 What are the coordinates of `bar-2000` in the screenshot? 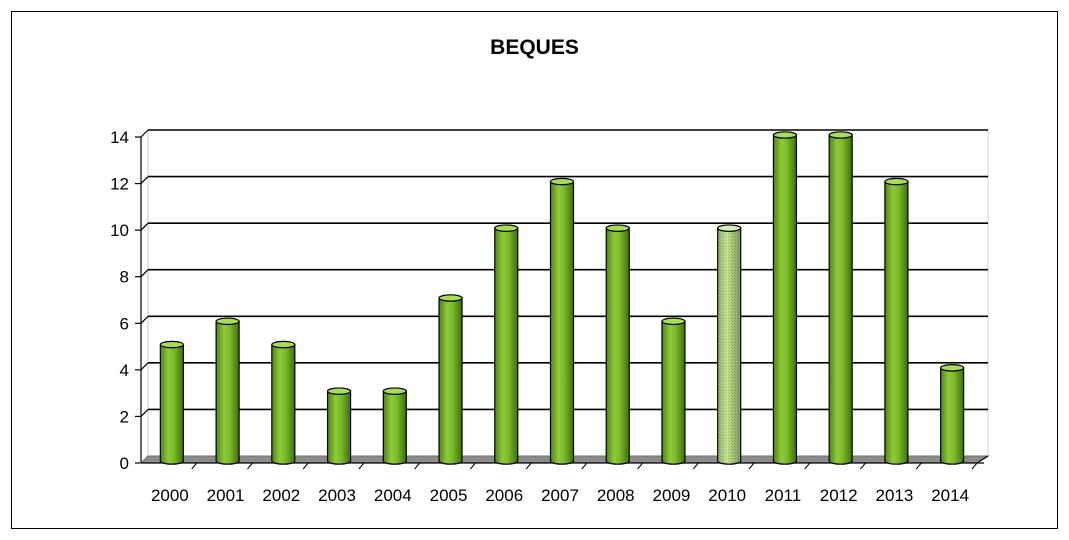 It's located at (171, 402).